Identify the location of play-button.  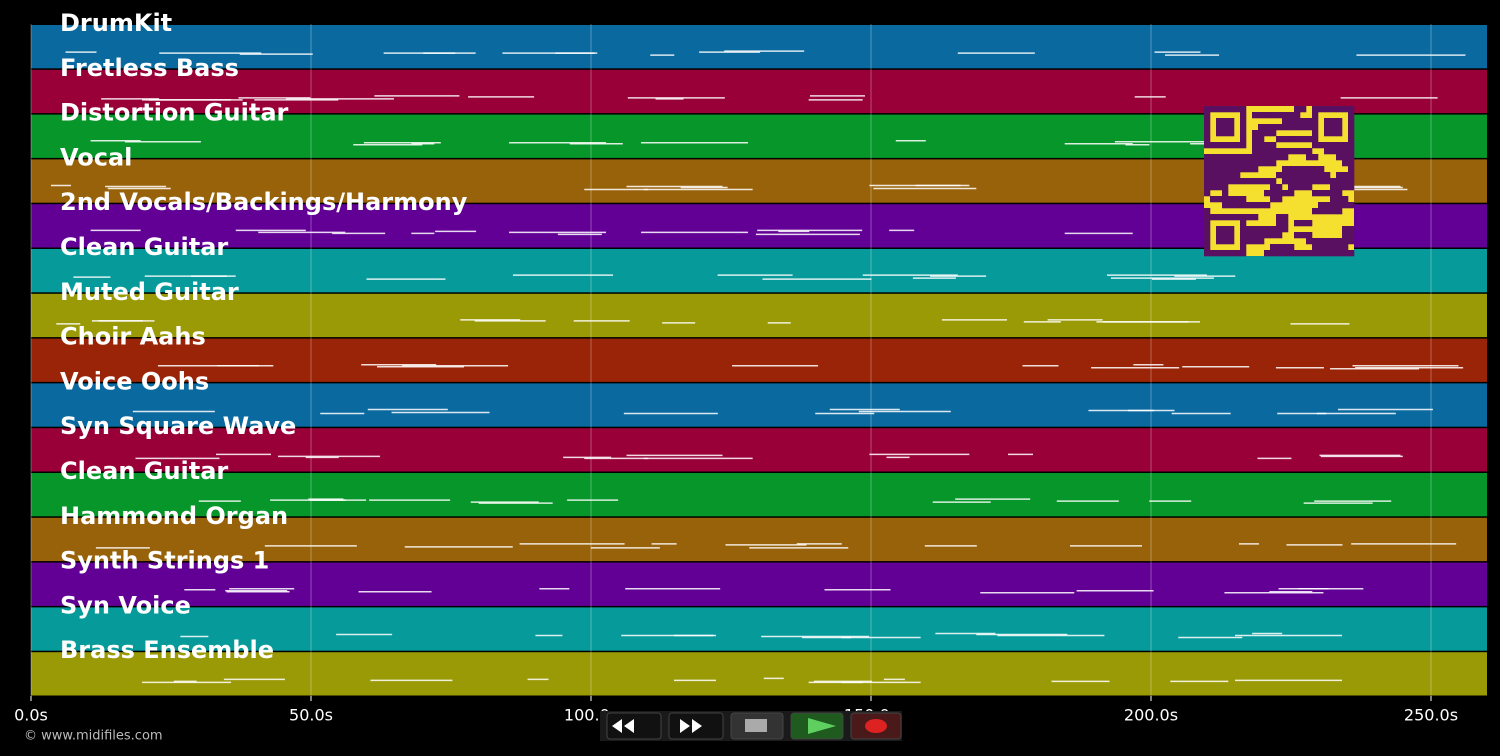
(817, 726).